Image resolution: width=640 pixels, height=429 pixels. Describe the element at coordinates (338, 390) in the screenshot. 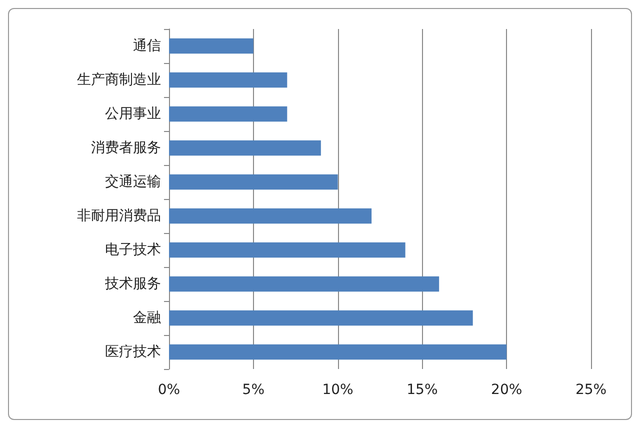

I see `x-tick-label: 10%` at that location.